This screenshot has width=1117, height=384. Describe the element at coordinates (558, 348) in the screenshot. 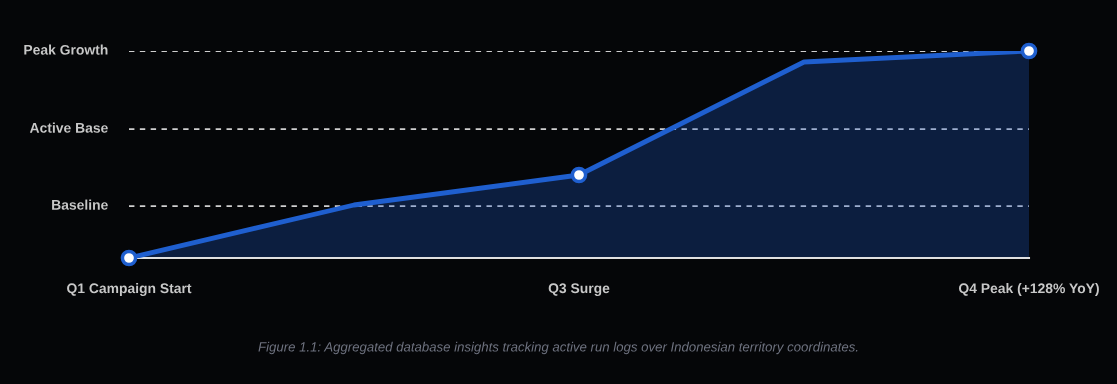

I see `caption: Figure 1.1: Aggregated database insights tracking active run logs over Indonesian territory coordinates.` at that location.